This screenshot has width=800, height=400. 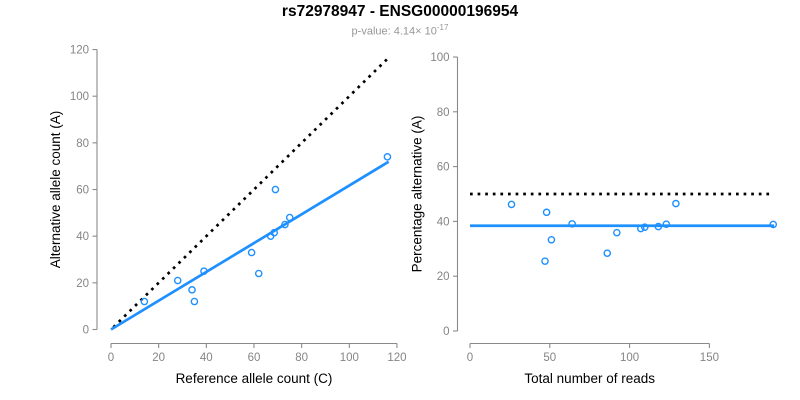 I want to click on p-value-exponent: -17, so click(x=442, y=27).